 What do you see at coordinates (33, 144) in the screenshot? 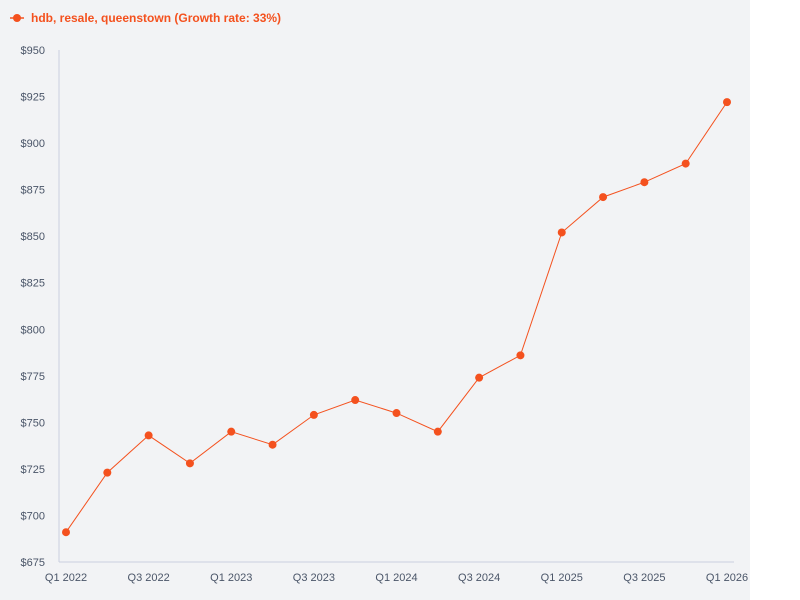
I see `y-tick-label: $900` at bounding box center [33, 144].